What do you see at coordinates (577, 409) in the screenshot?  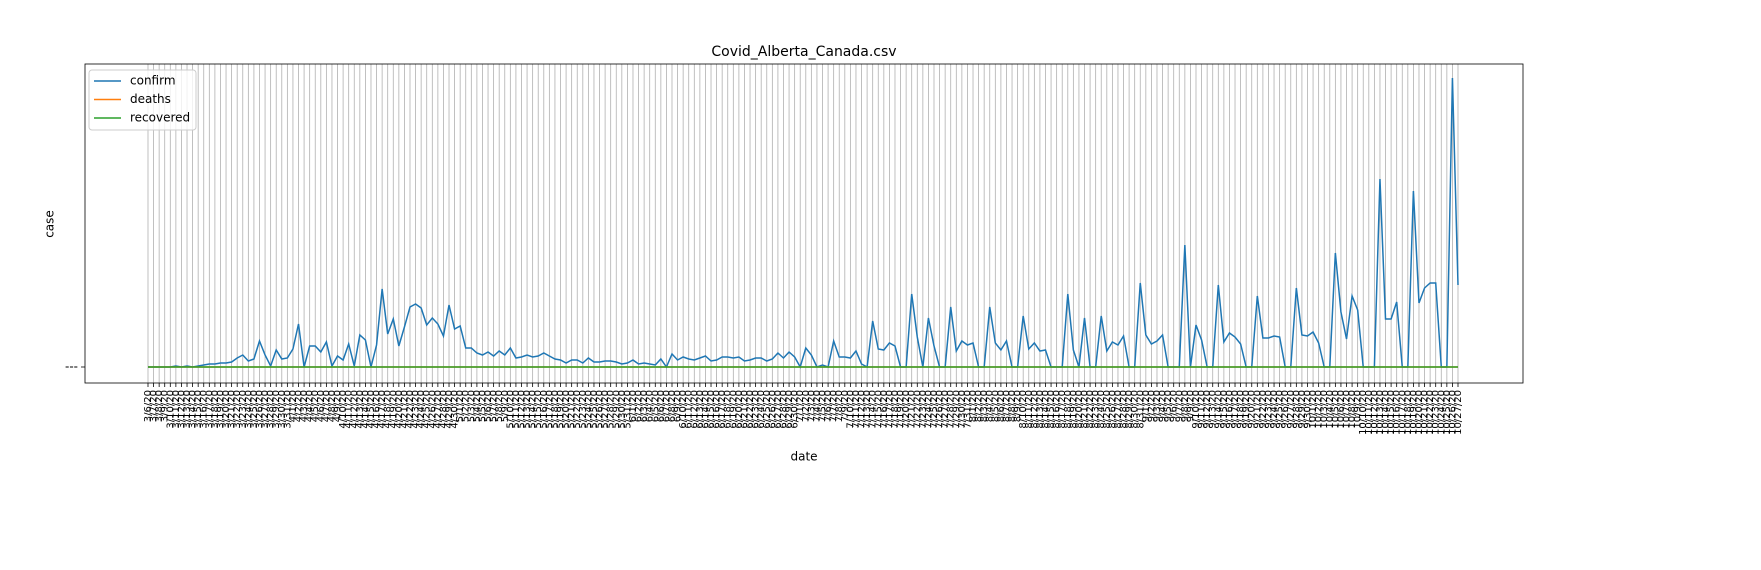 I see `x-tick-label: 5/22/20` at bounding box center [577, 409].